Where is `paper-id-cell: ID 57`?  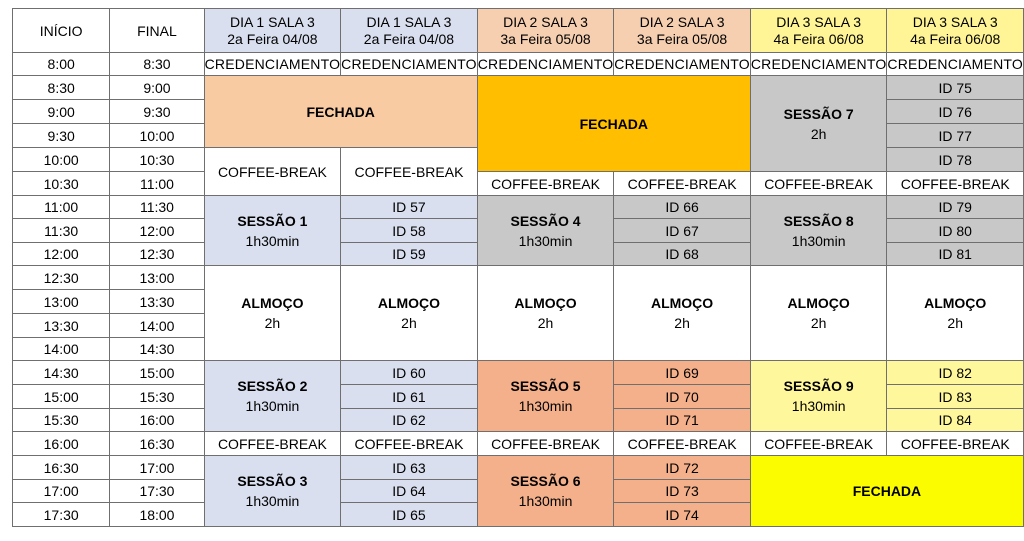
paper-id-cell: ID 57 is located at coordinates (409, 207).